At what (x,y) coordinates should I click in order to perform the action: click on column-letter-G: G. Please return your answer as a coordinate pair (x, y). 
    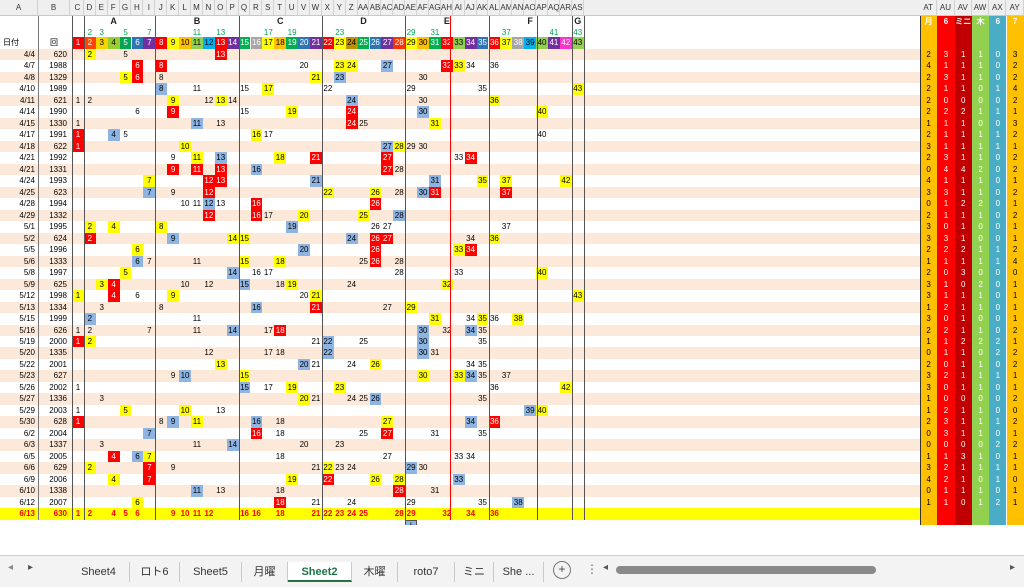
    Looking at the image, I should click on (126, 7).